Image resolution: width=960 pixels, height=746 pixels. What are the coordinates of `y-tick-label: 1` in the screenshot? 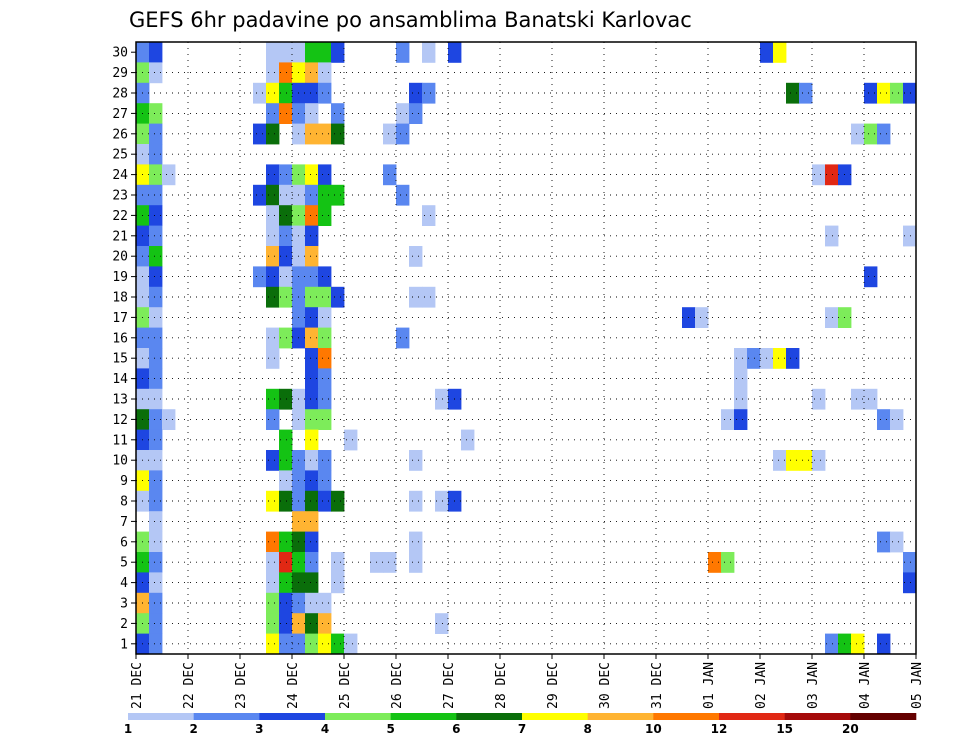 It's located at (124, 644).